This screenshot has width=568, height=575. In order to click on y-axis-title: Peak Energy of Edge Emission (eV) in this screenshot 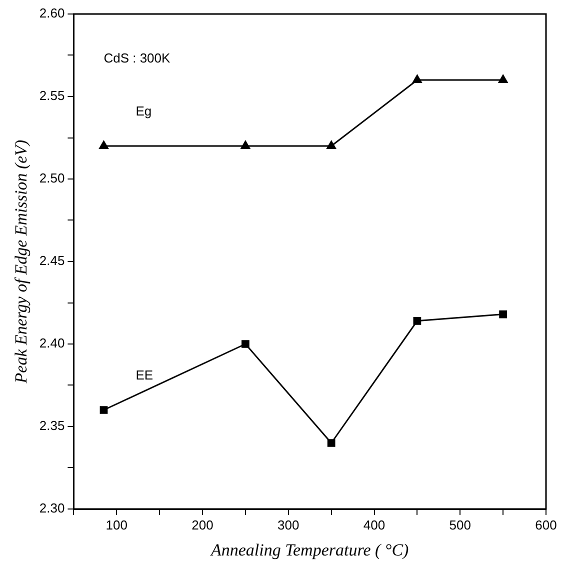, I will do `click(21, 261)`.